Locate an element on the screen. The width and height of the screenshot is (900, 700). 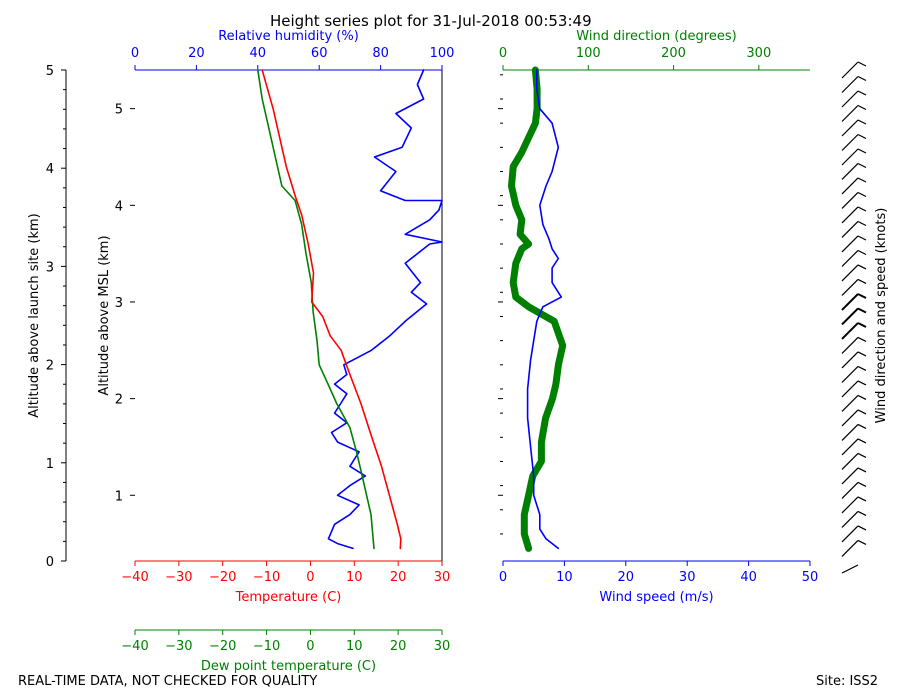
altitude-site-tick-label: 3 is located at coordinates (50, 267).